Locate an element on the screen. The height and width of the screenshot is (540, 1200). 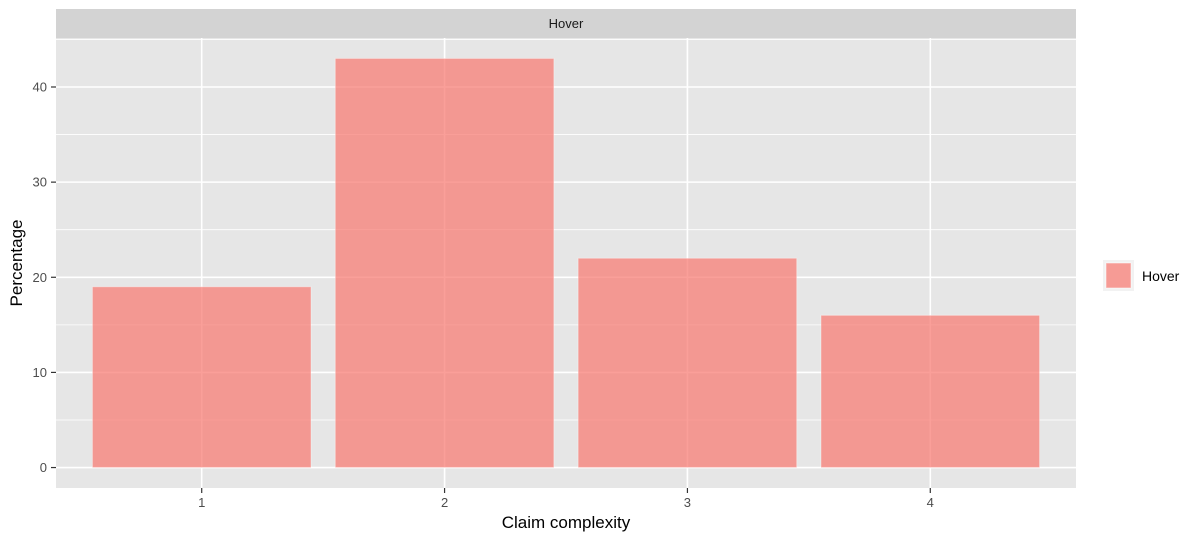
y-tick-label: 10 is located at coordinates (40, 372).